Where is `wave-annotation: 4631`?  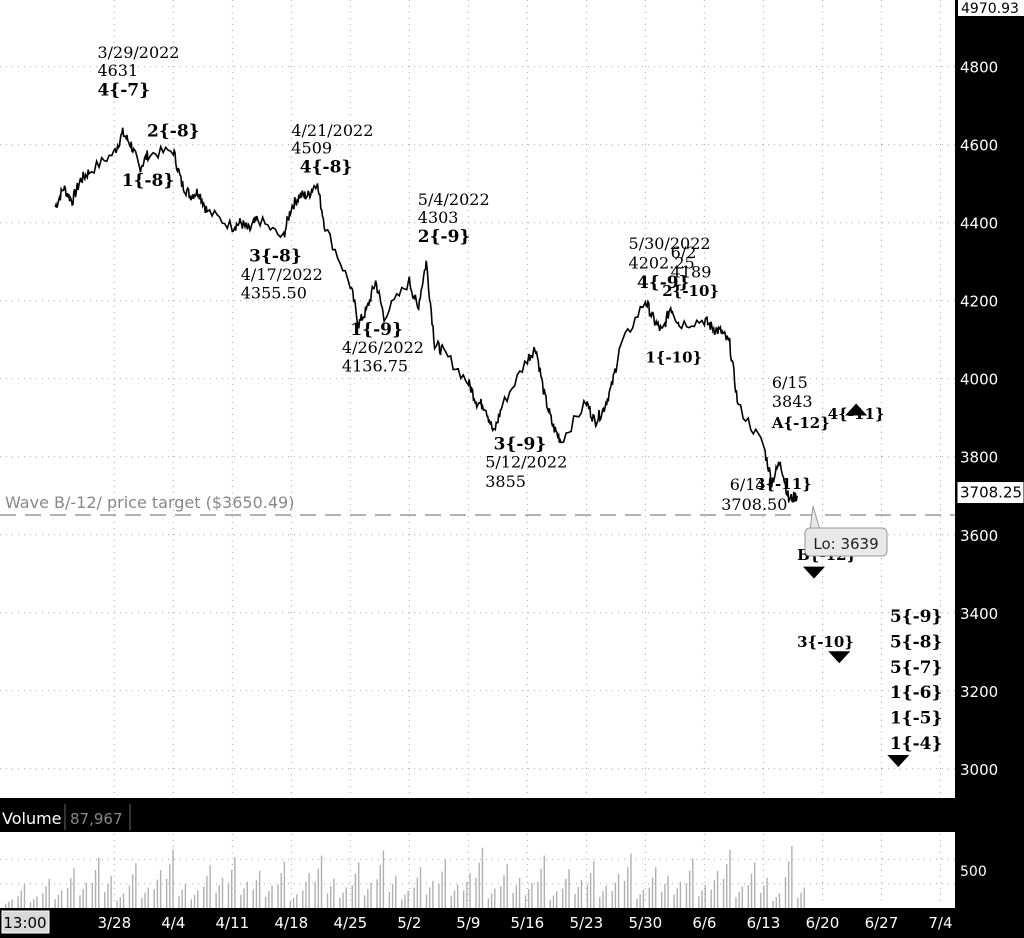
wave-annotation: 4631 is located at coordinates (117, 70).